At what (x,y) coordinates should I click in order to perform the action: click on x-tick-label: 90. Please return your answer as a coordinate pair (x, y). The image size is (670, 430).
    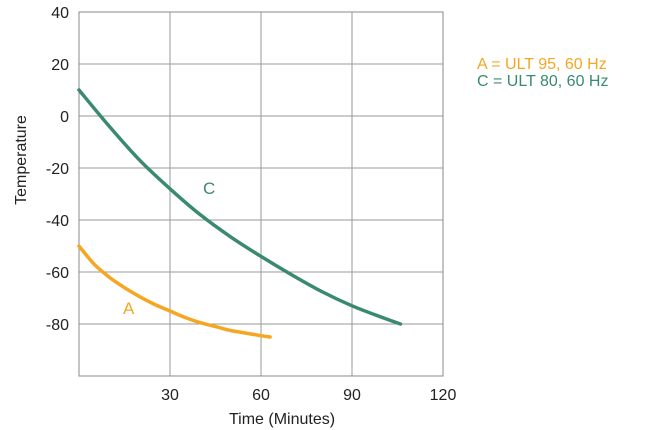
    Looking at the image, I should click on (352, 395).